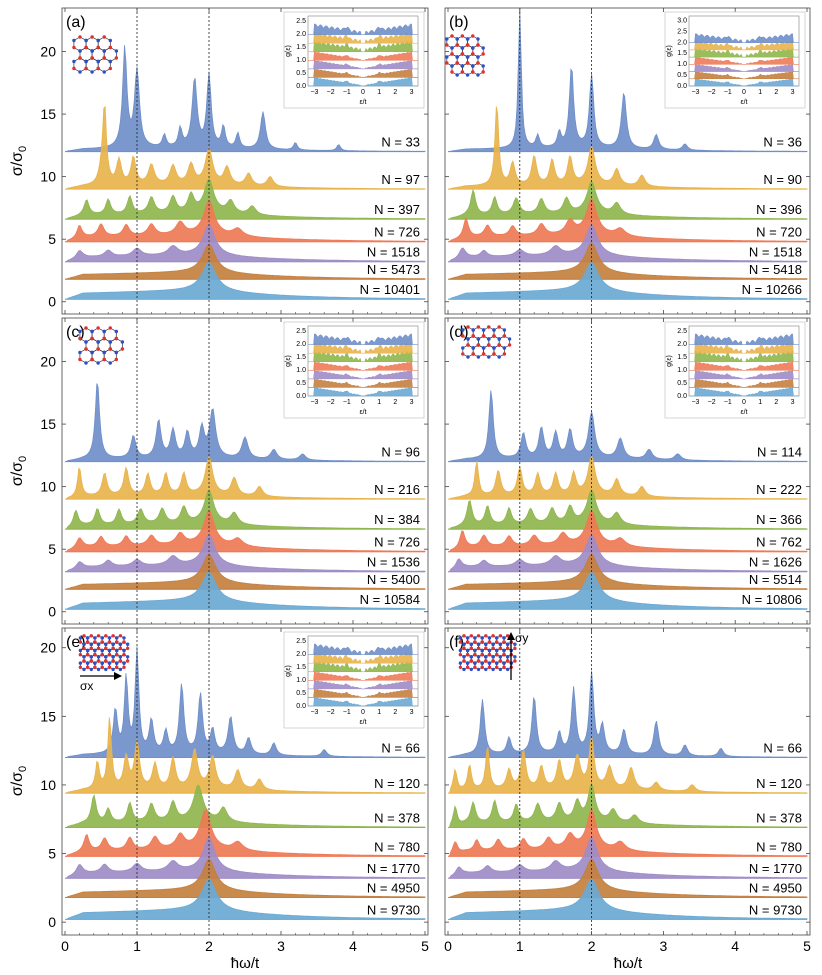 This screenshot has width=822, height=975. Describe the element at coordinates (301, 47) in the screenshot. I see `inset-y-tick-label: 1.5` at that location.